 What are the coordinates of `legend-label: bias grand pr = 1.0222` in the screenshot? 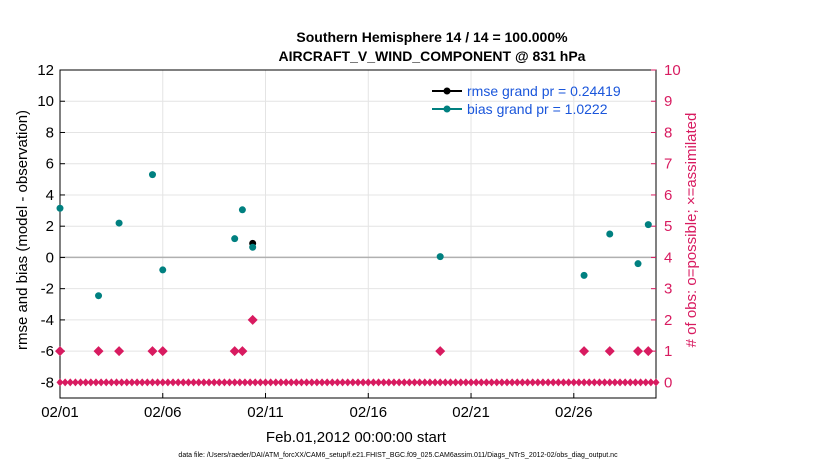 It's located at (537, 109).